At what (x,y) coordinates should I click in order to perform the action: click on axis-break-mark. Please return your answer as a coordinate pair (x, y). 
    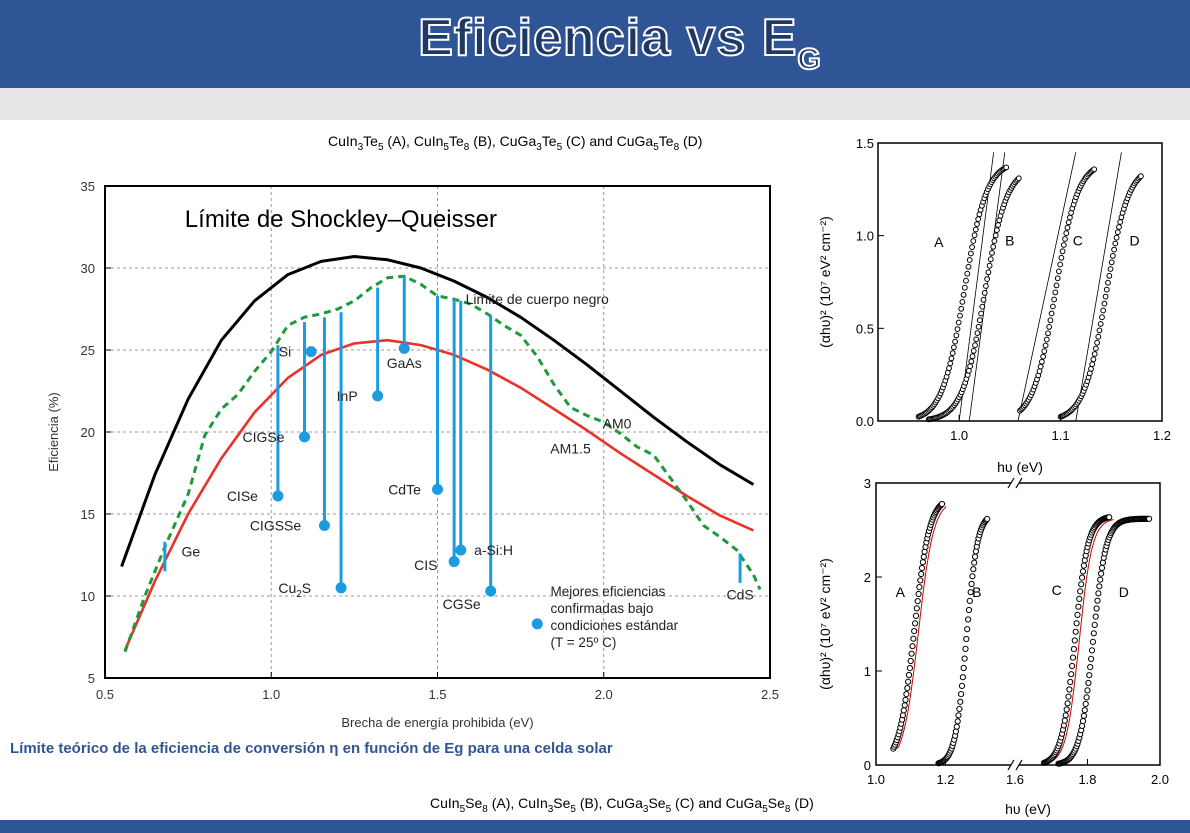
    Looking at the image, I should click on (1011, 483).